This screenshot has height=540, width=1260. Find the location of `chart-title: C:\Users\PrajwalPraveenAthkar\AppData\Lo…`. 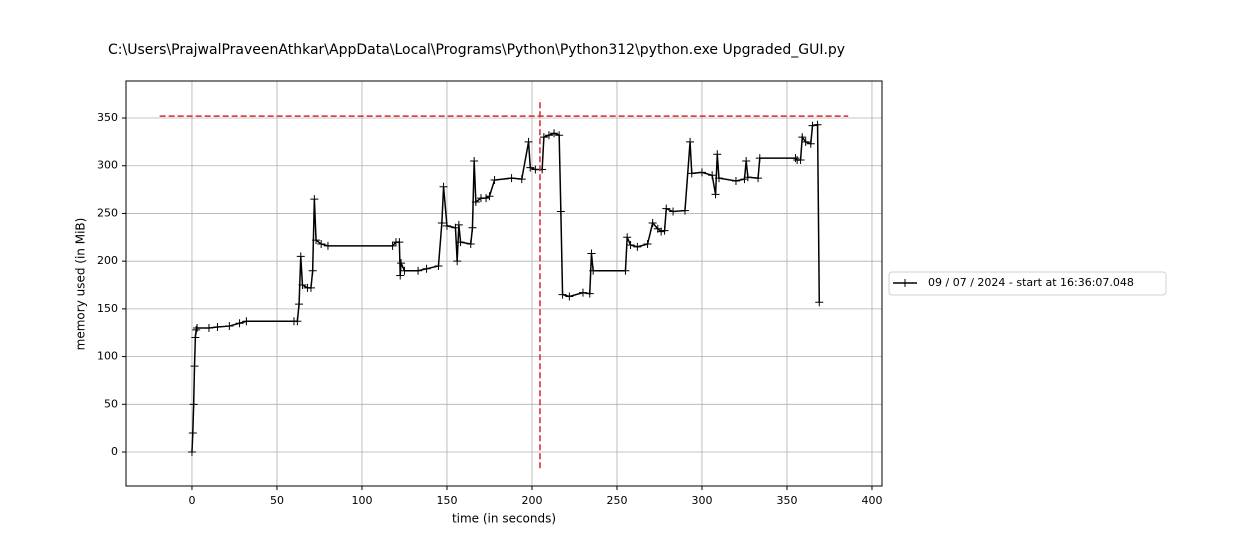

chart-title: C:\Users\PrajwalPraveenAthkar\AppData\Lo… is located at coordinates (476, 50).